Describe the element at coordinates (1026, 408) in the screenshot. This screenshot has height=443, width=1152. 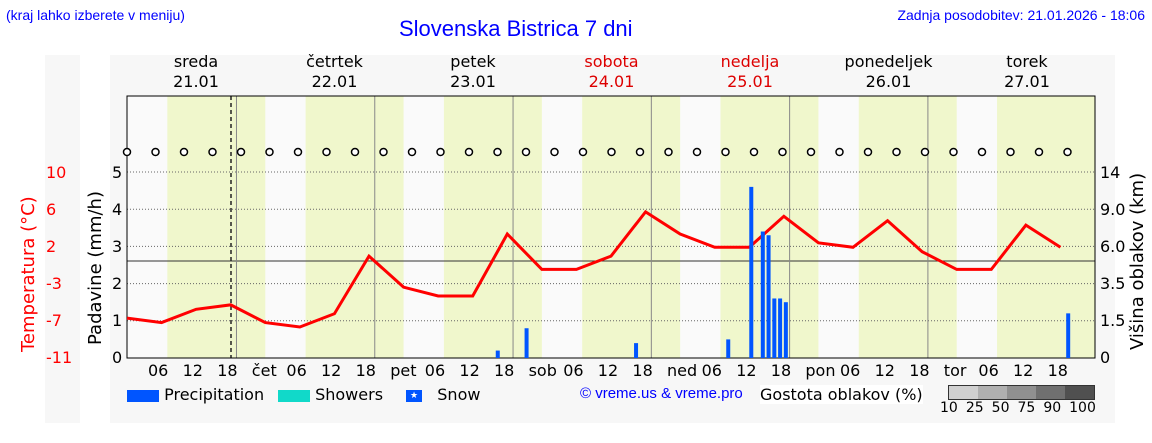
I see `density-tick: 75` at that location.